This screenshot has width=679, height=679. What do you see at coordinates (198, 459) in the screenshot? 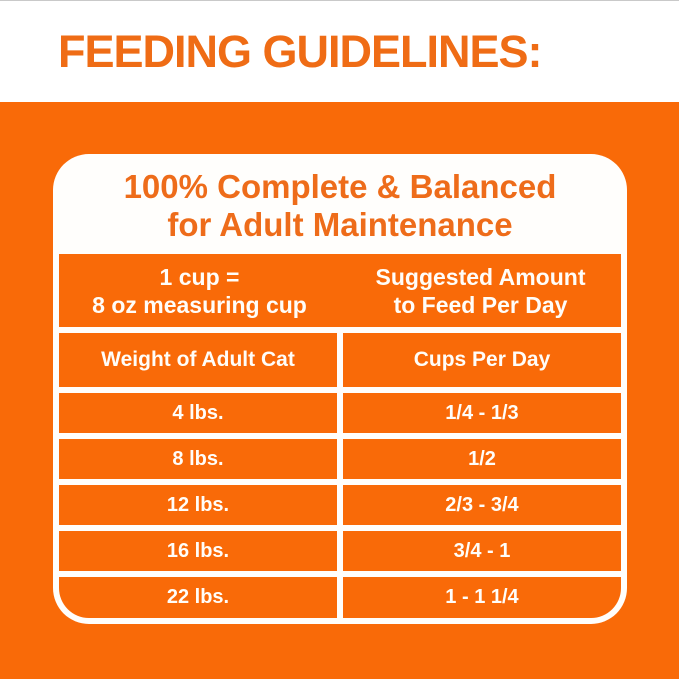
I see `weight-cell: 8 lbs.` at bounding box center [198, 459].